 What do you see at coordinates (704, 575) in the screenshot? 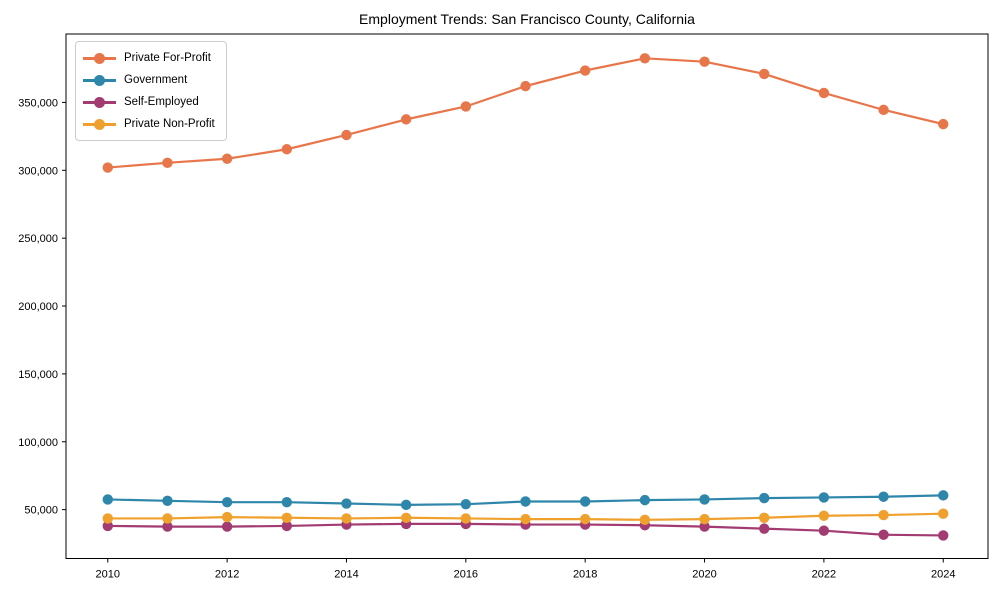
I see `x-tick-label: 2020` at bounding box center [704, 575].